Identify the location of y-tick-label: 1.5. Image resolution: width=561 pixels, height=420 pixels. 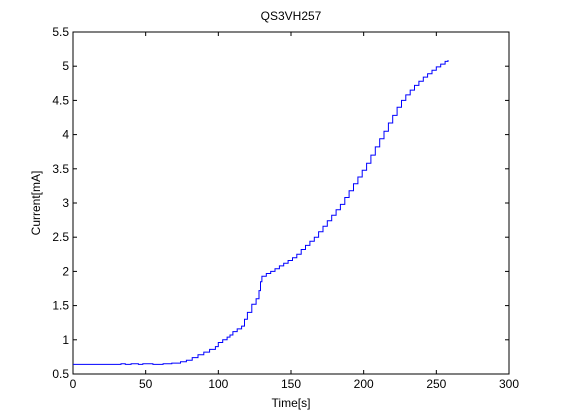
(60, 306).